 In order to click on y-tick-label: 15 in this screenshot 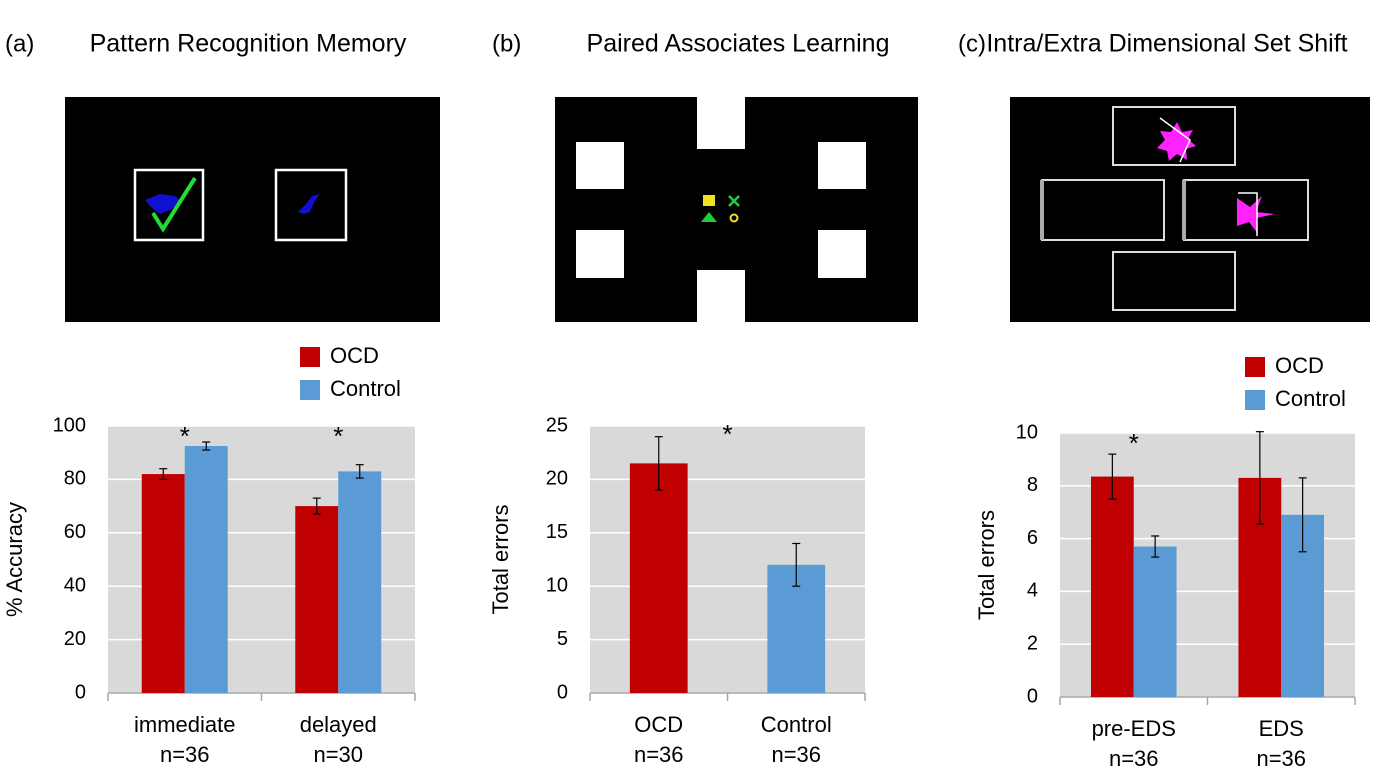, I will do `click(557, 532)`.